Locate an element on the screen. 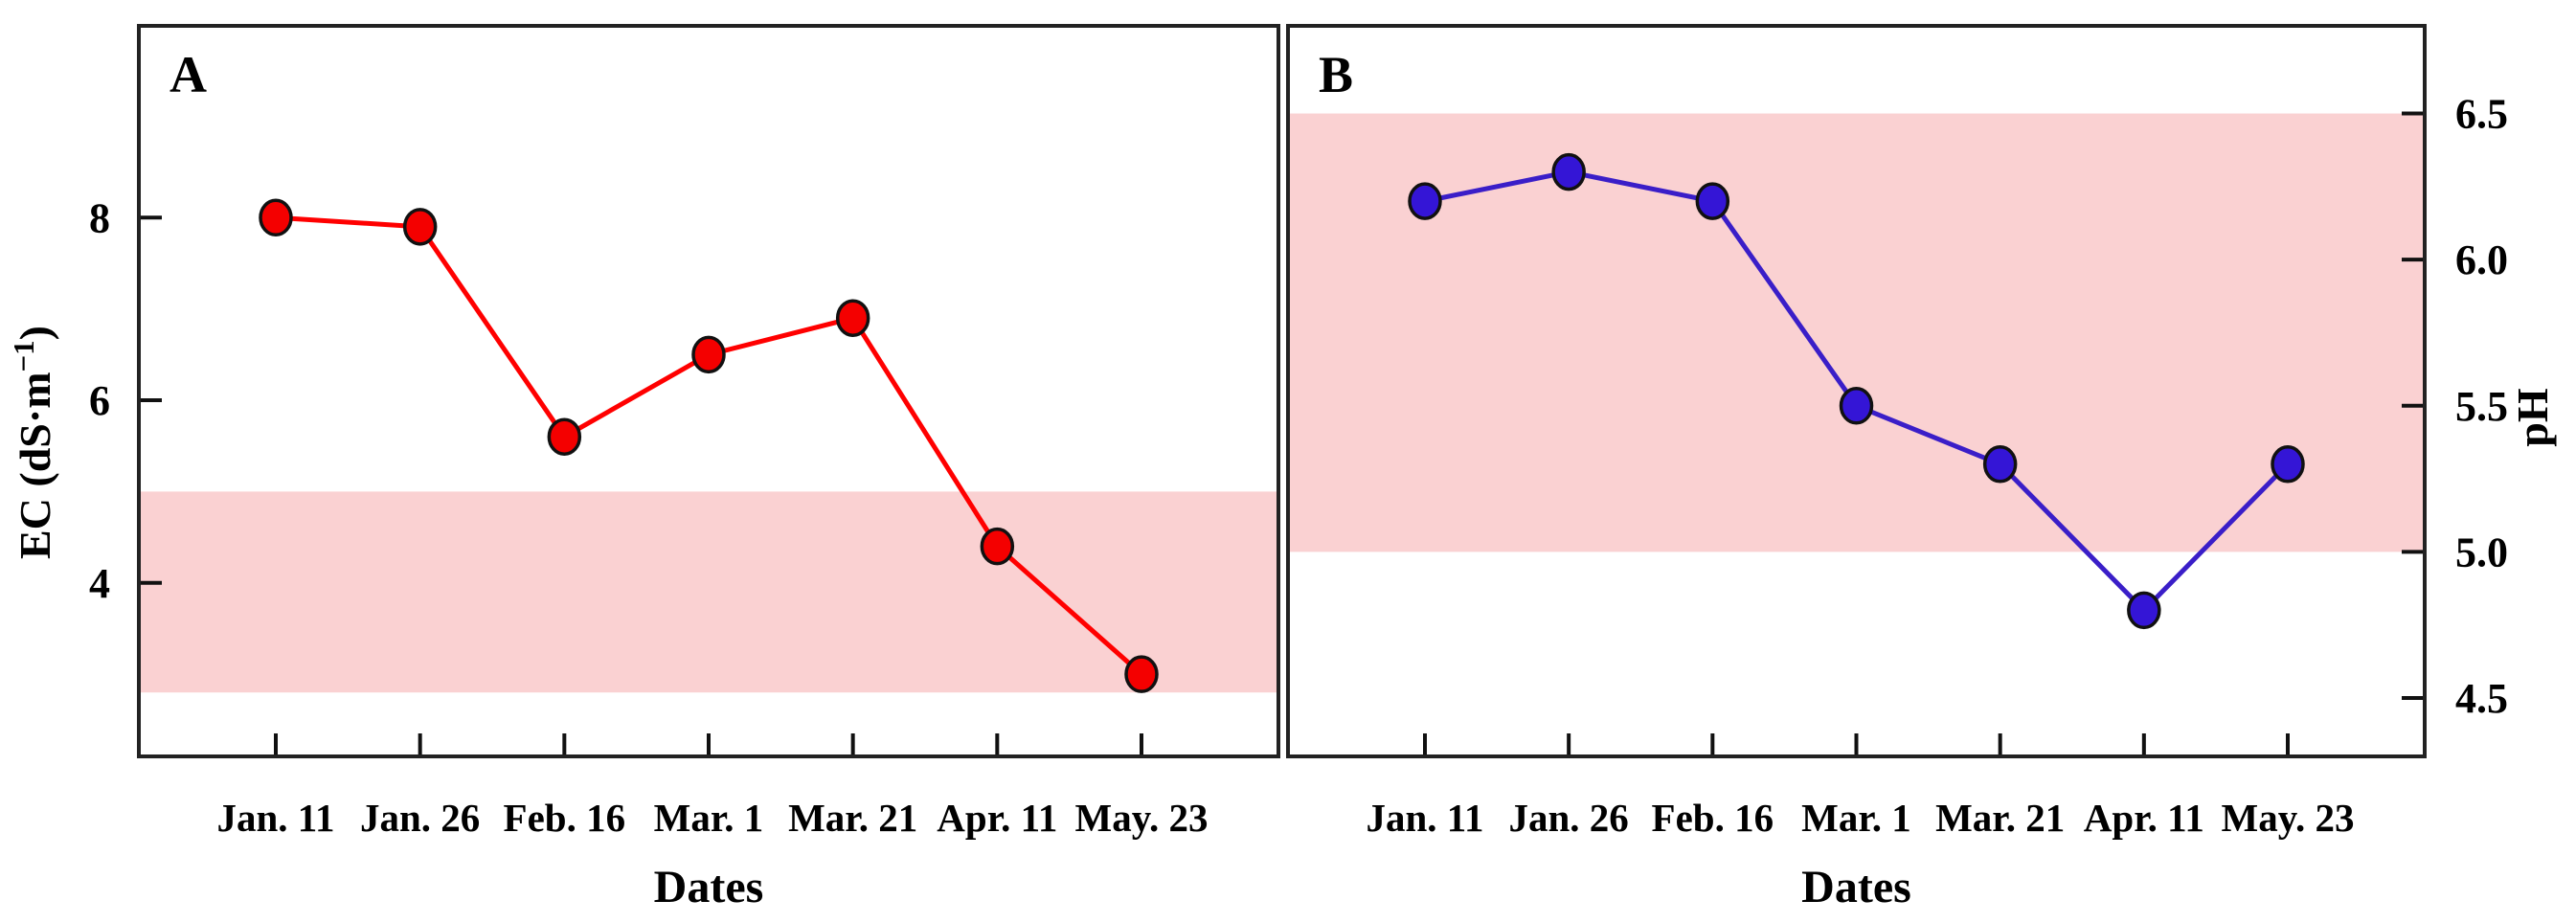  panel-b-xtick-label: Jan. 11 is located at coordinates (1424, 818).